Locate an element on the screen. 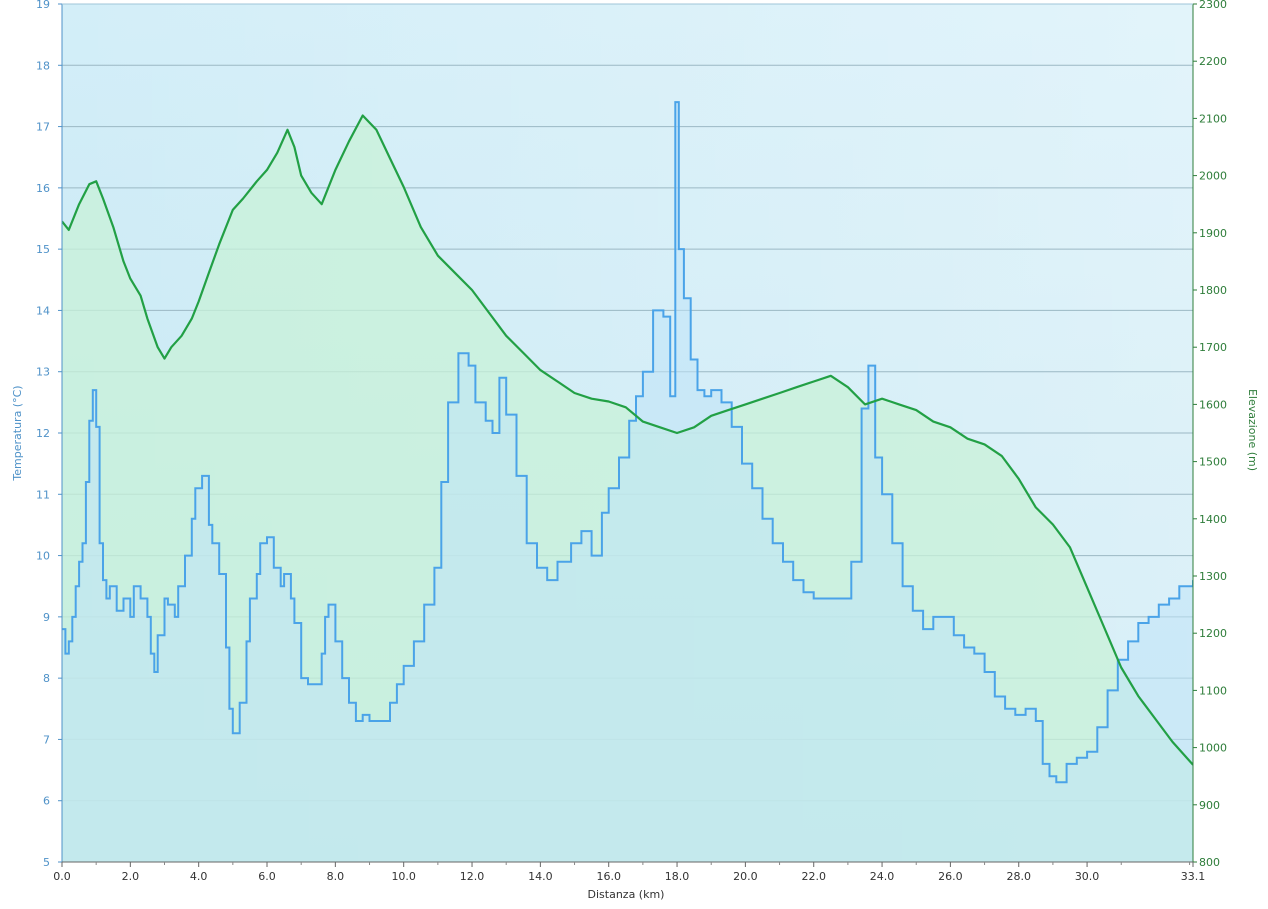 This screenshot has height=909, width=1268. right-tick-label: 1200 is located at coordinates (1213, 633).